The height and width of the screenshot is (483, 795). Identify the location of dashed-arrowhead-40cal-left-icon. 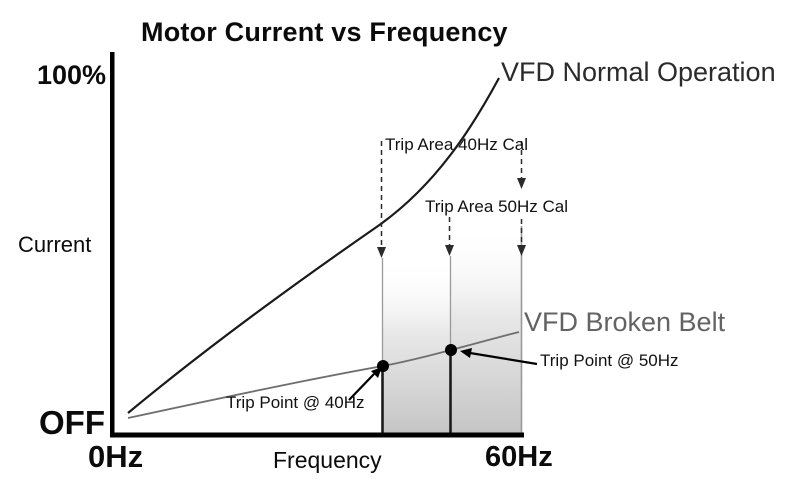
(381, 252).